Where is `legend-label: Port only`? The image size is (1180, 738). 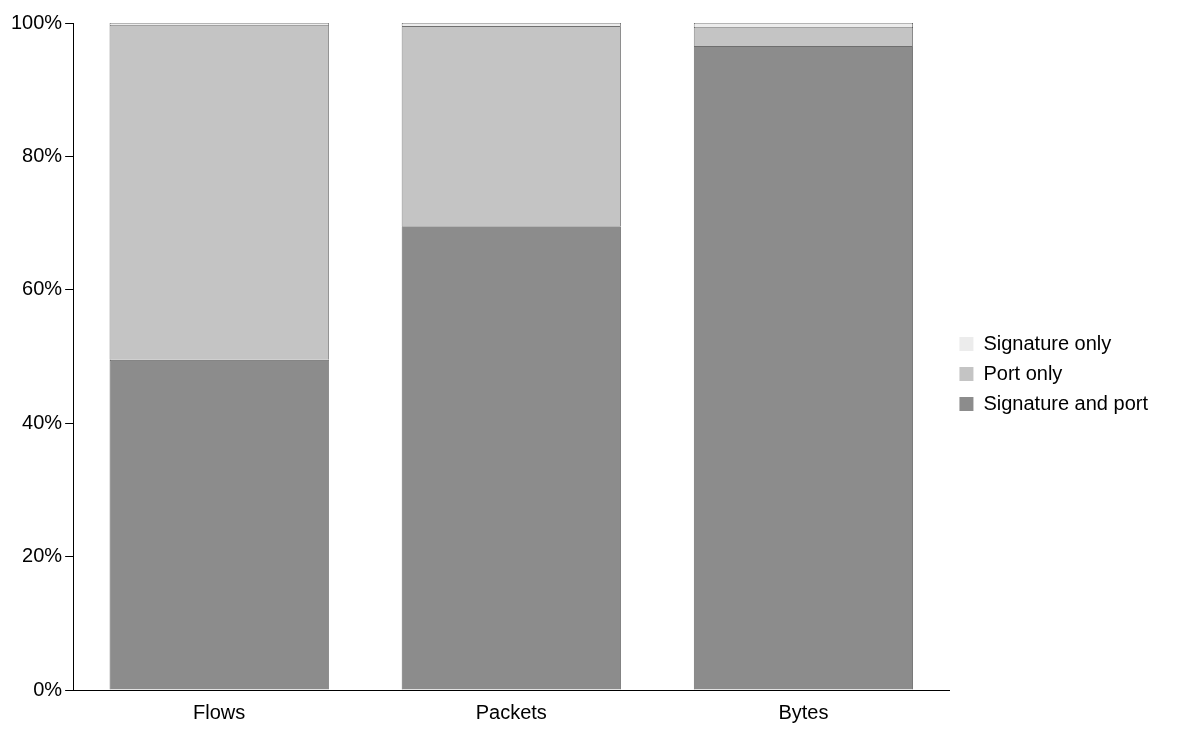
legend-label: Port only is located at coordinates (1023, 372).